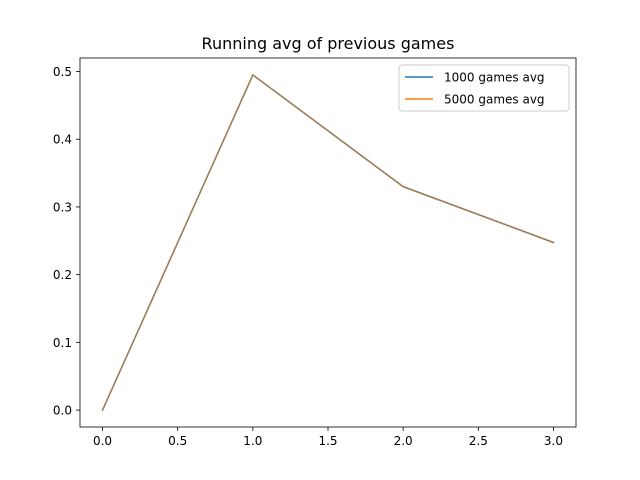 The image size is (640, 480). What do you see at coordinates (403, 441) in the screenshot?
I see `x-tick-label: 2.0` at bounding box center [403, 441].